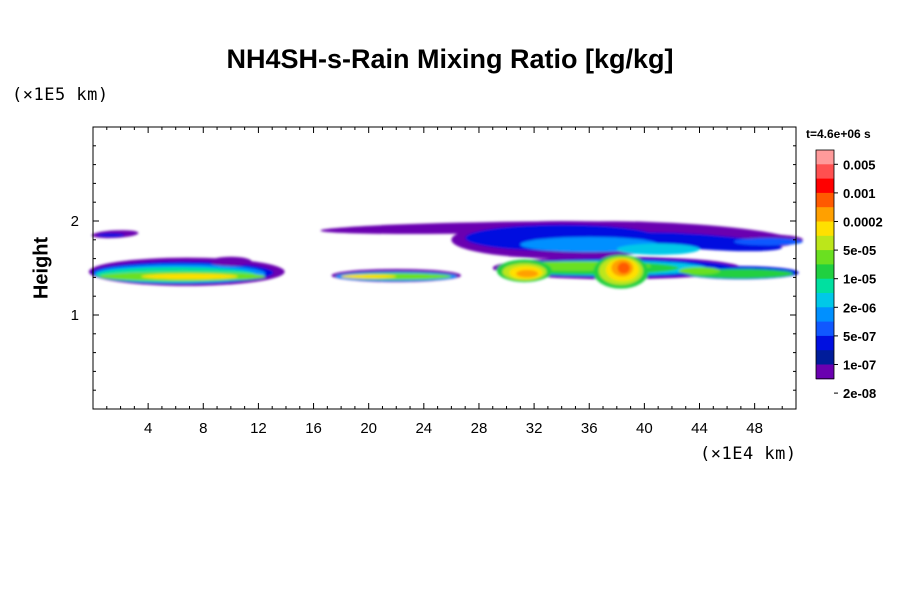 The width and height of the screenshot is (900, 600). Describe the element at coordinates (859, 250) in the screenshot. I see `colorbar-label: 5e-05` at that location.